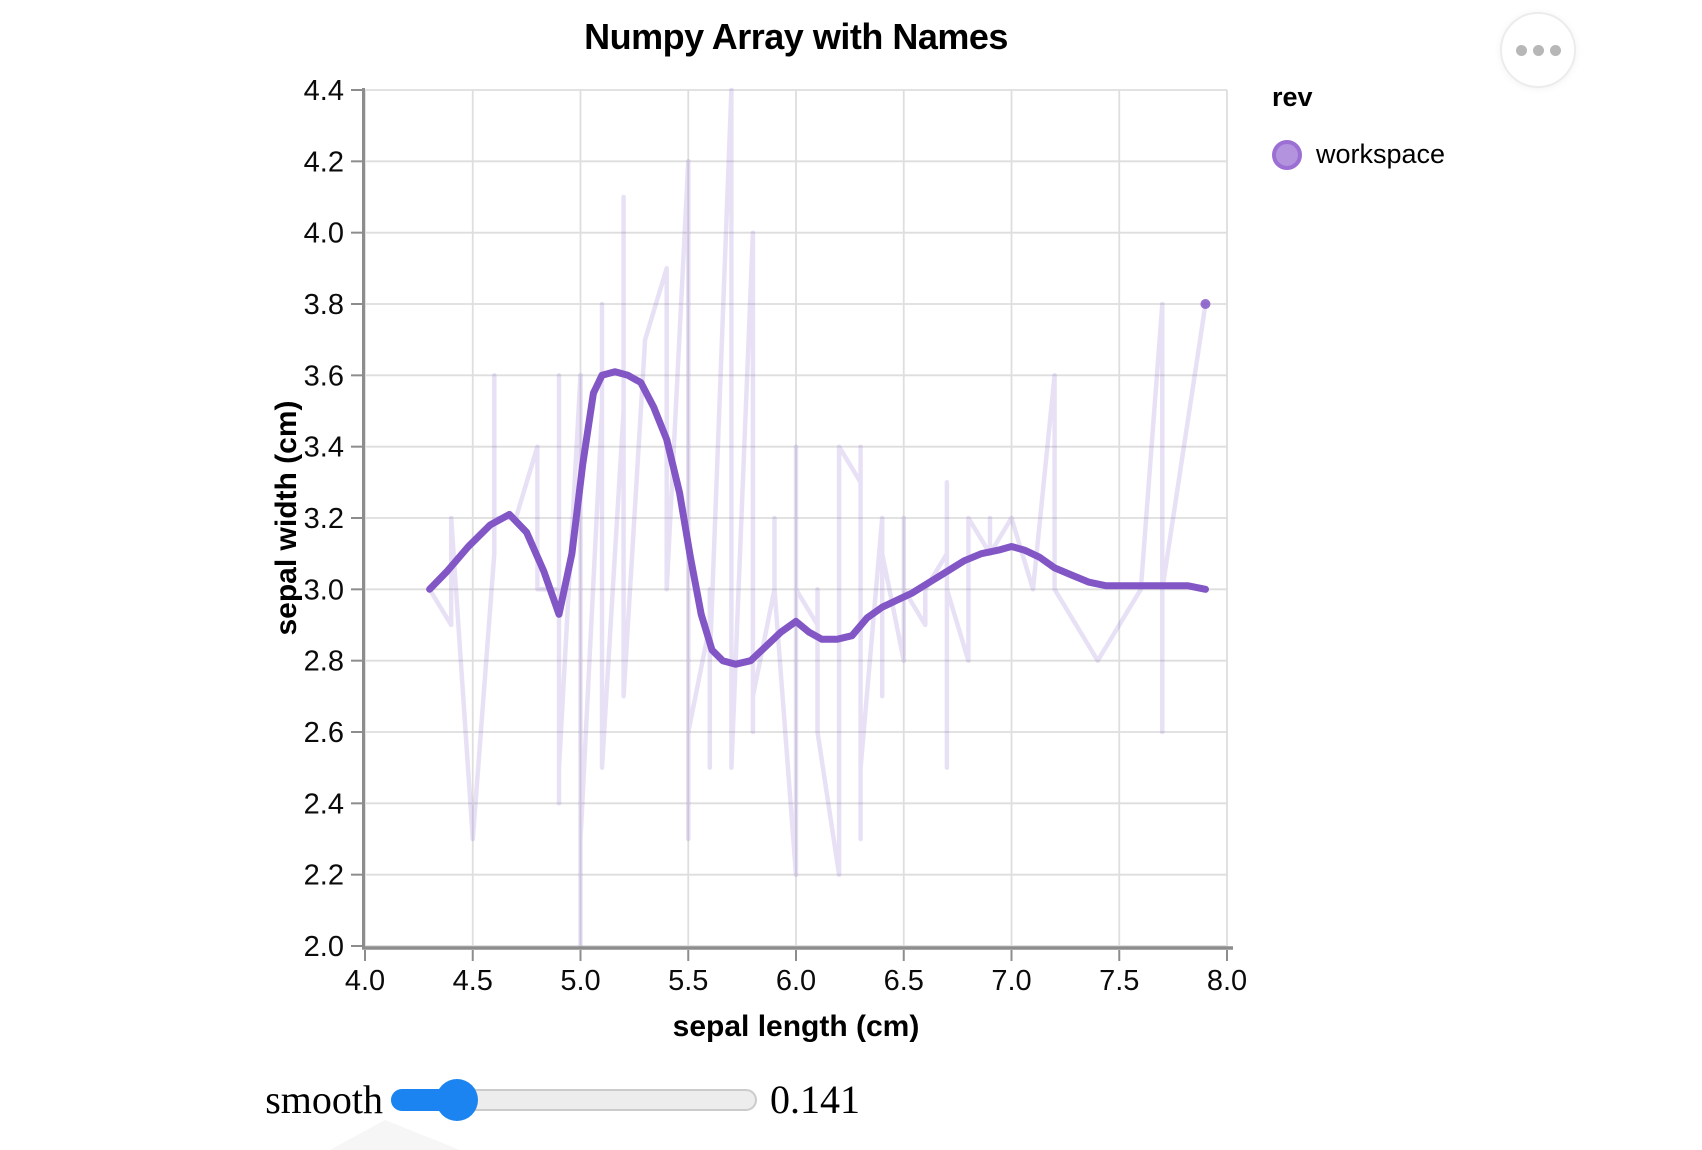 This screenshot has width=1702, height=1150. What do you see at coordinates (324, 376) in the screenshot?
I see `svg-text: 3.6` at bounding box center [324, 376].